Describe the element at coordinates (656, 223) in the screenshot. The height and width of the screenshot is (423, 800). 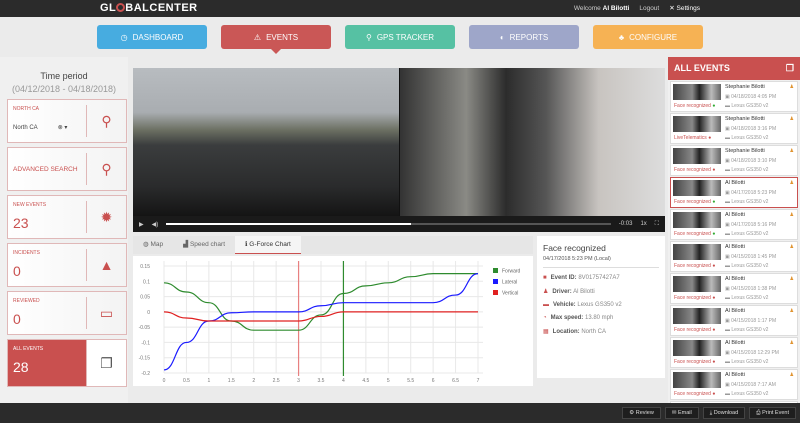
I see `fullscreen-icon: ⛶` at that location.